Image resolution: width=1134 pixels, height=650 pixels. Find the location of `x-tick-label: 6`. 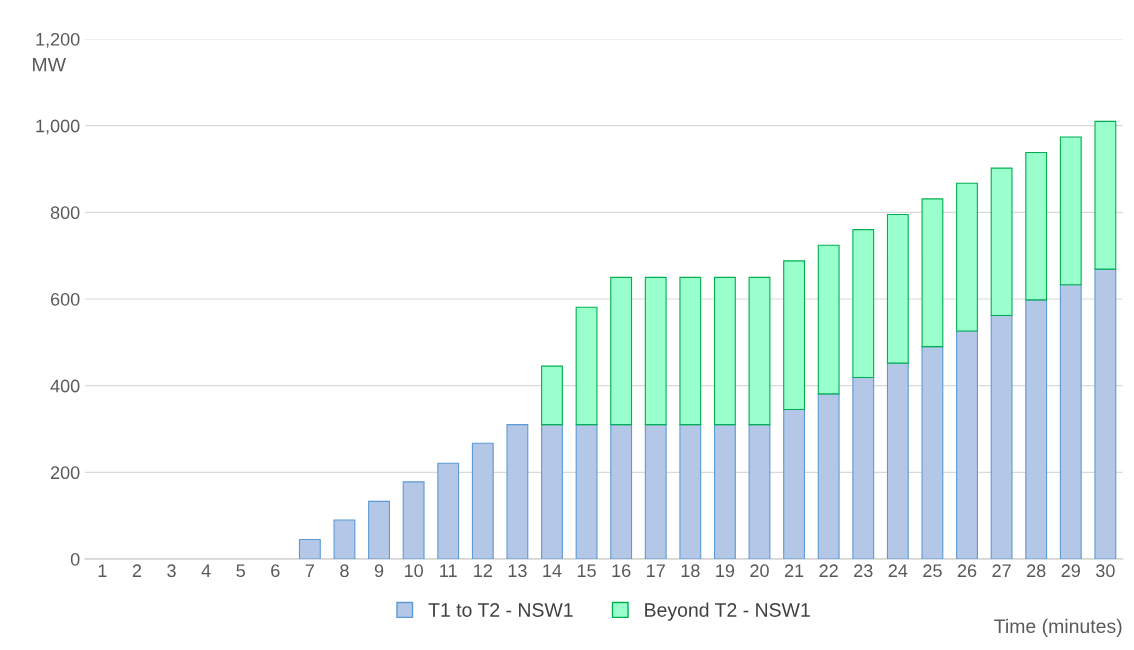

x-tick-label: 6 is located at coordinates (275, 571).